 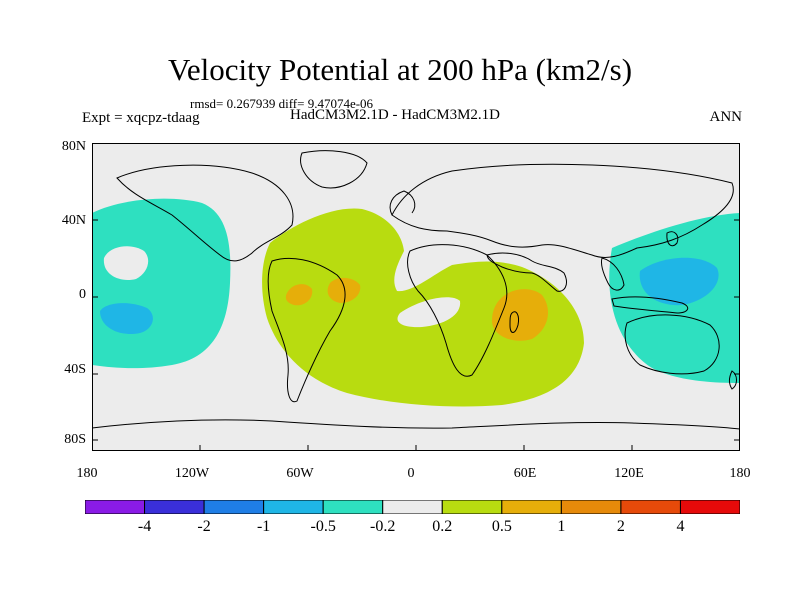 I want to click on coast-southeast-asia, so click(x=613, y=274).